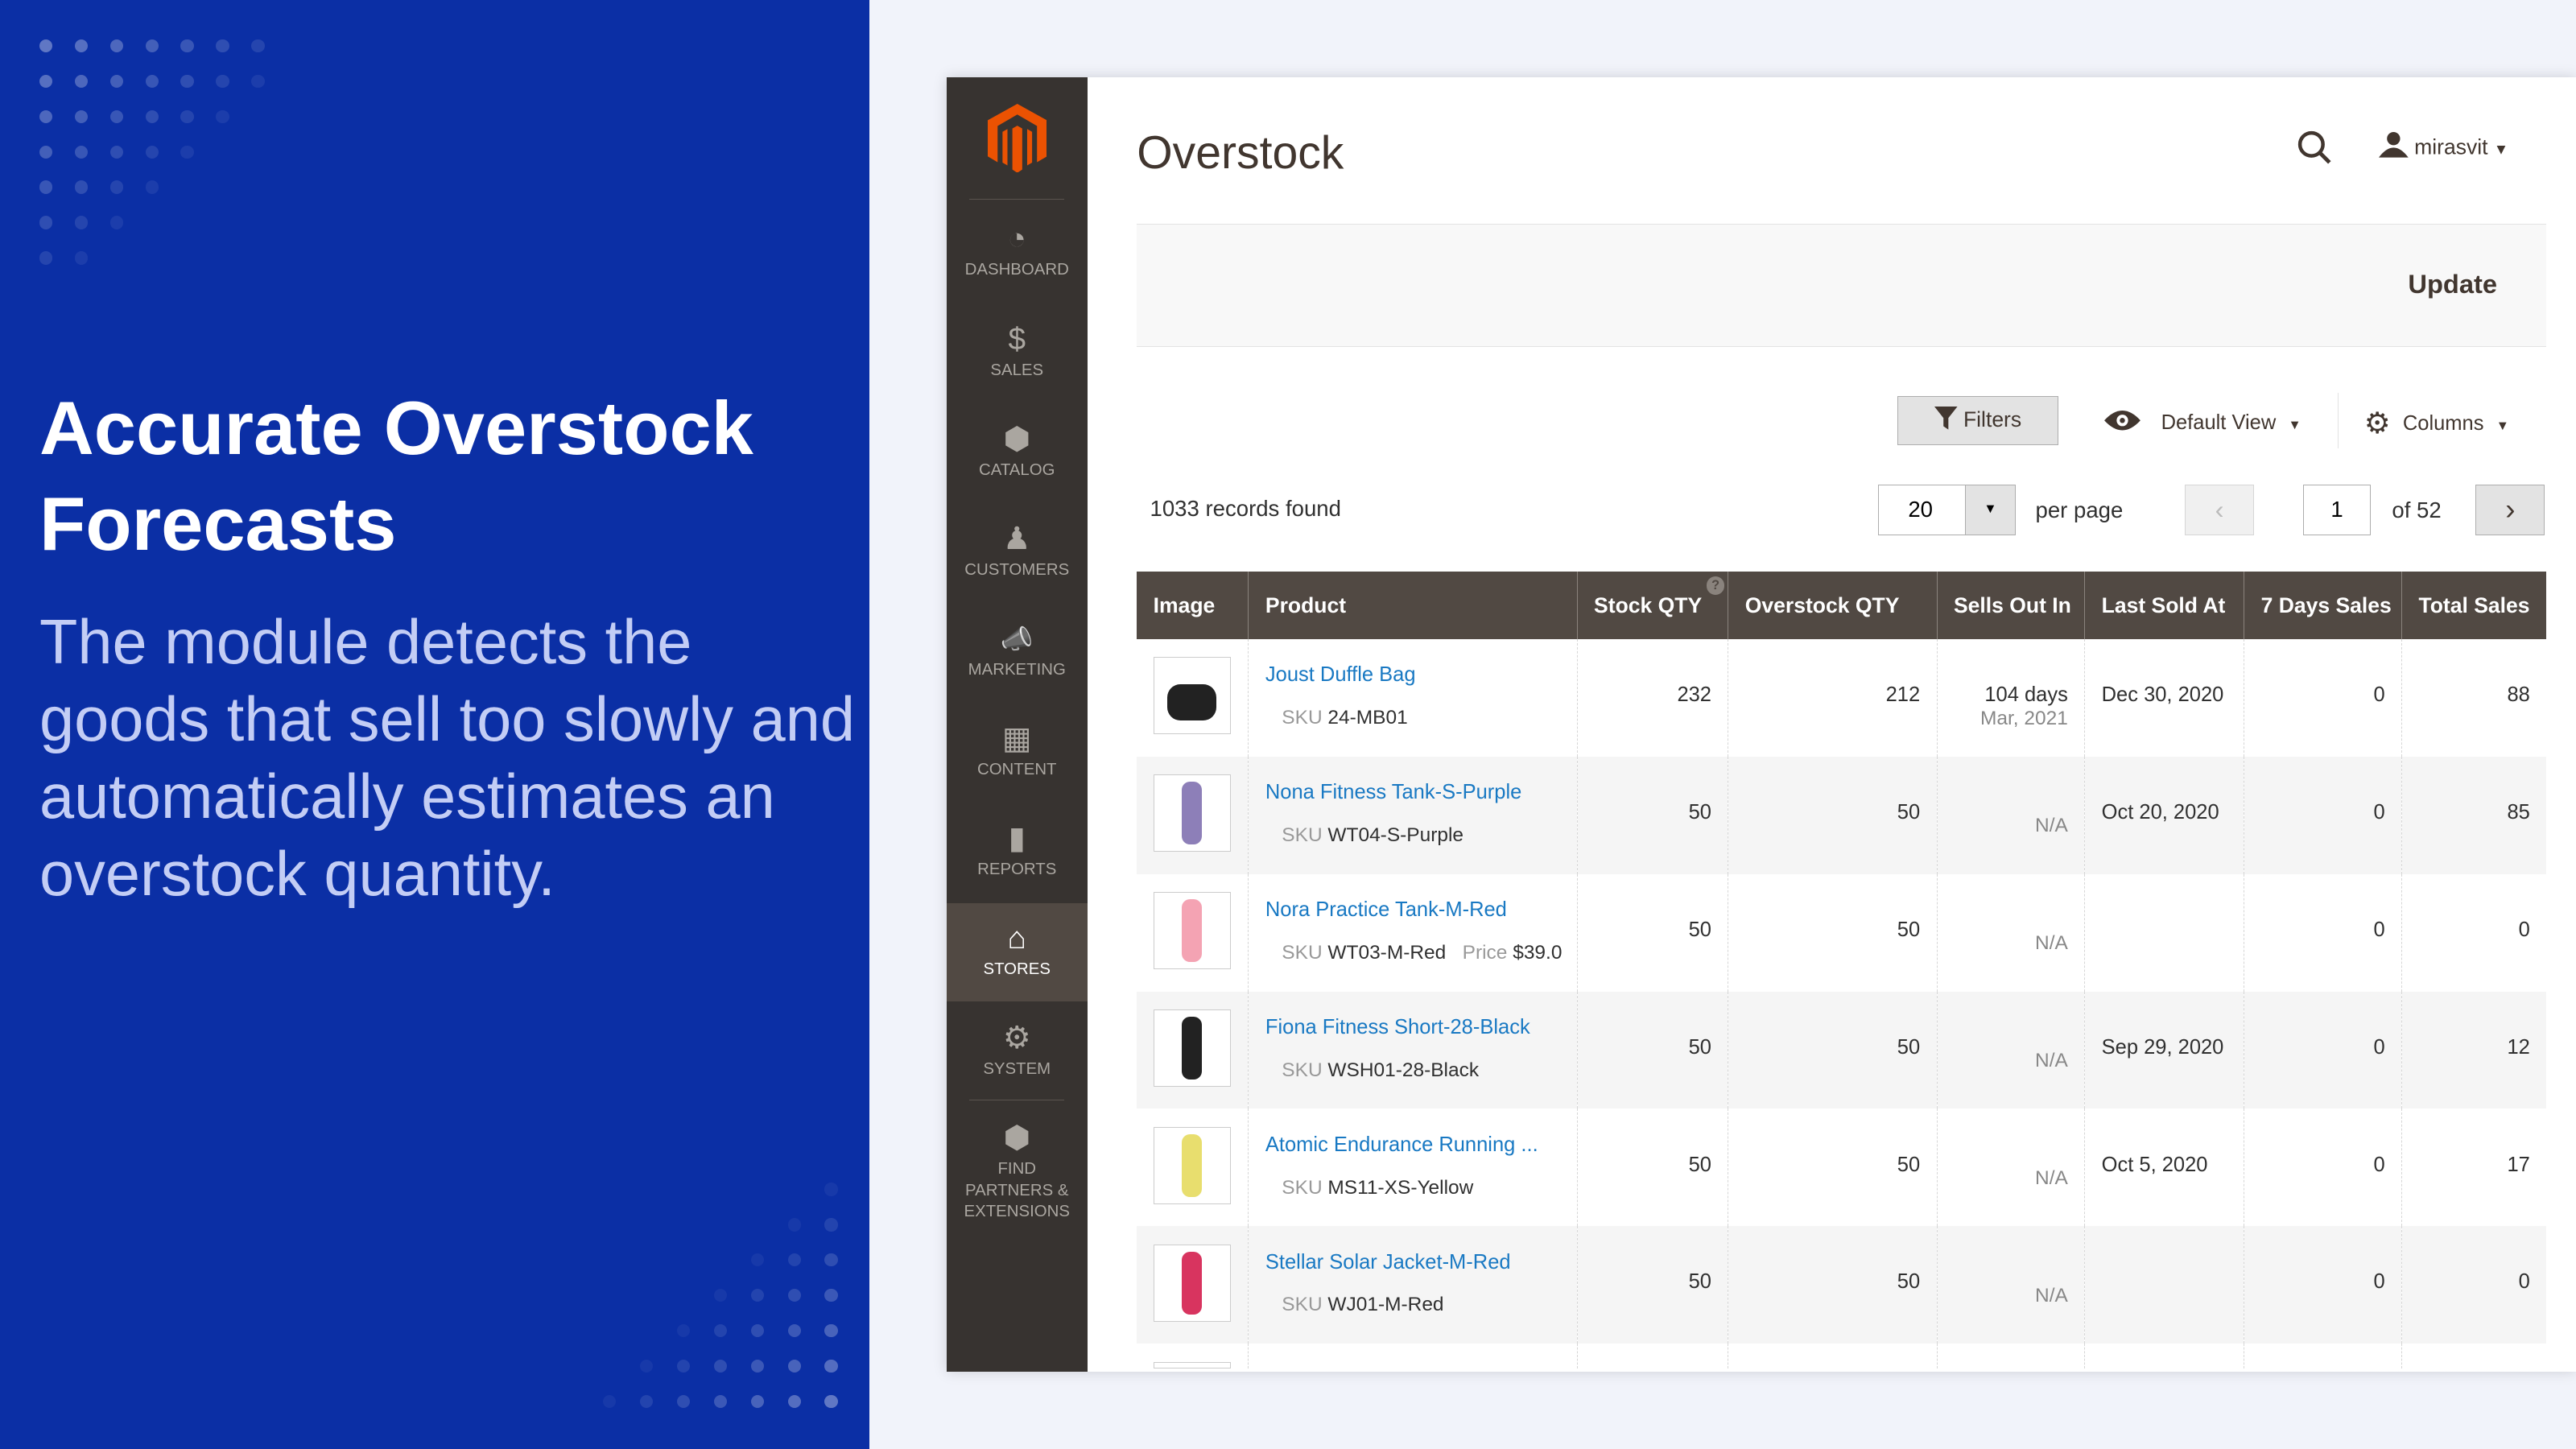 The width and height of the screenshot is (2576, 1449). I want to click on column-header: Image, so click(1193, 605).